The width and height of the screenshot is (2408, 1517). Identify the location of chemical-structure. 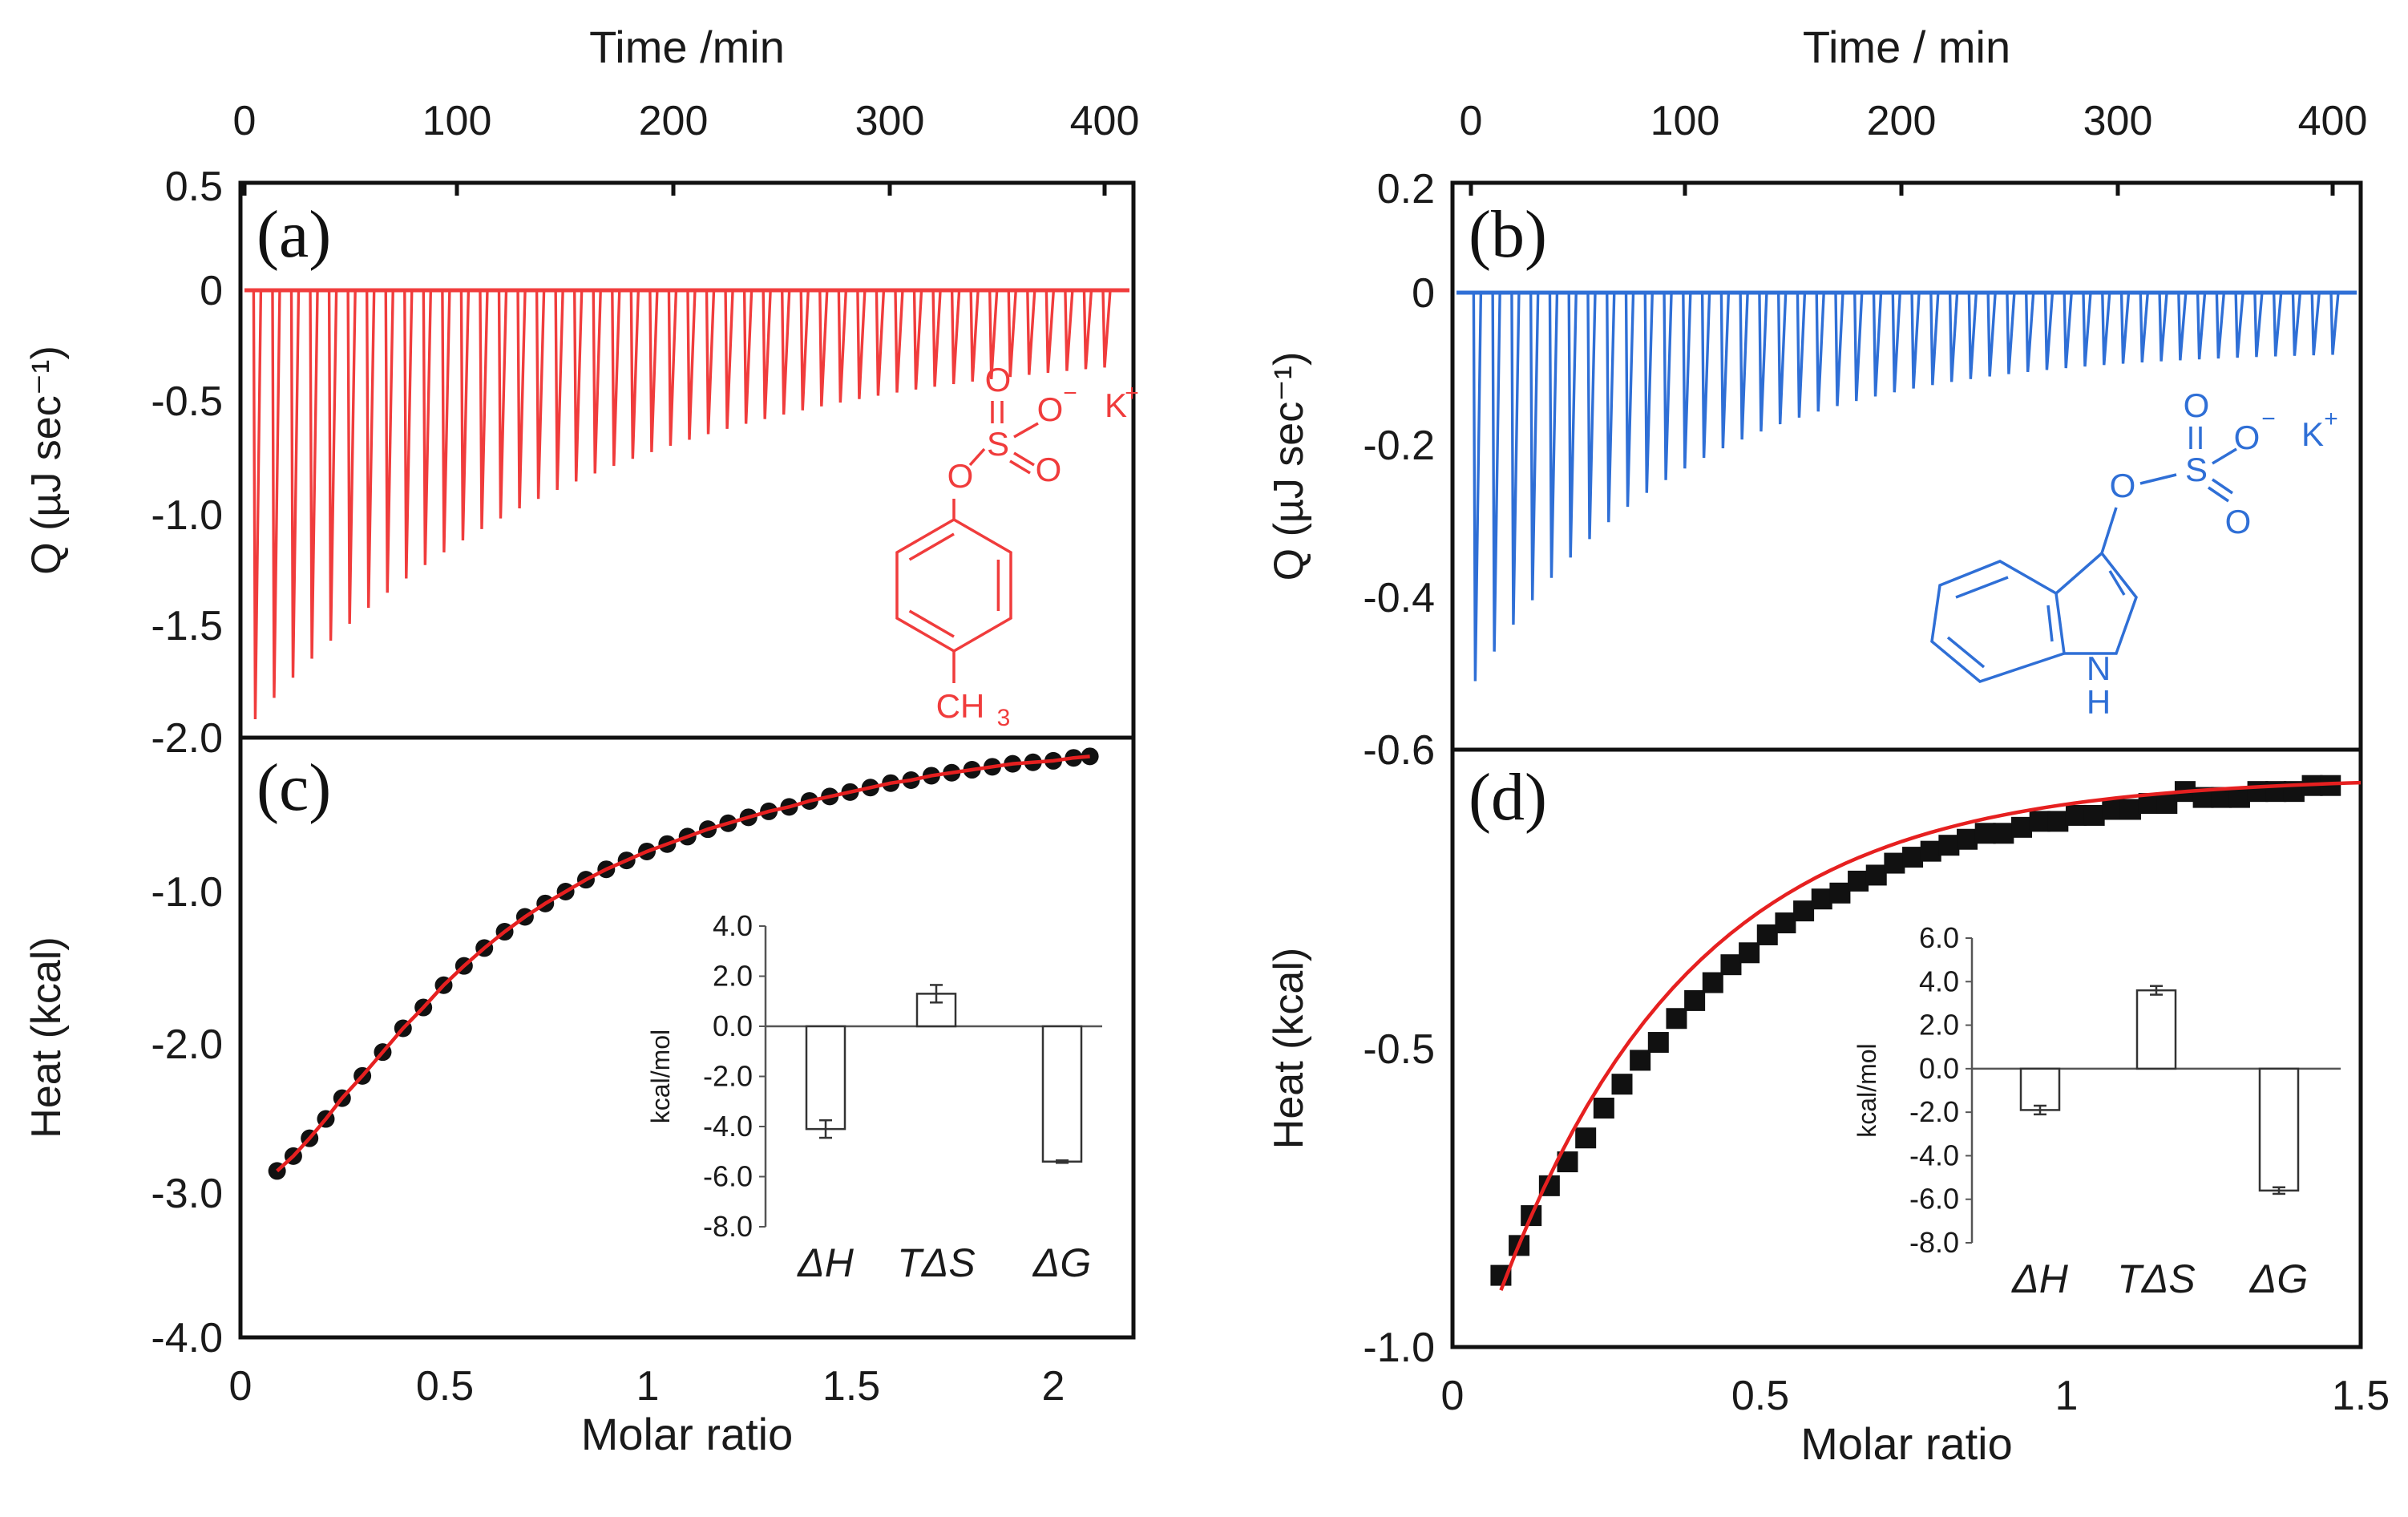
(2083, 555).